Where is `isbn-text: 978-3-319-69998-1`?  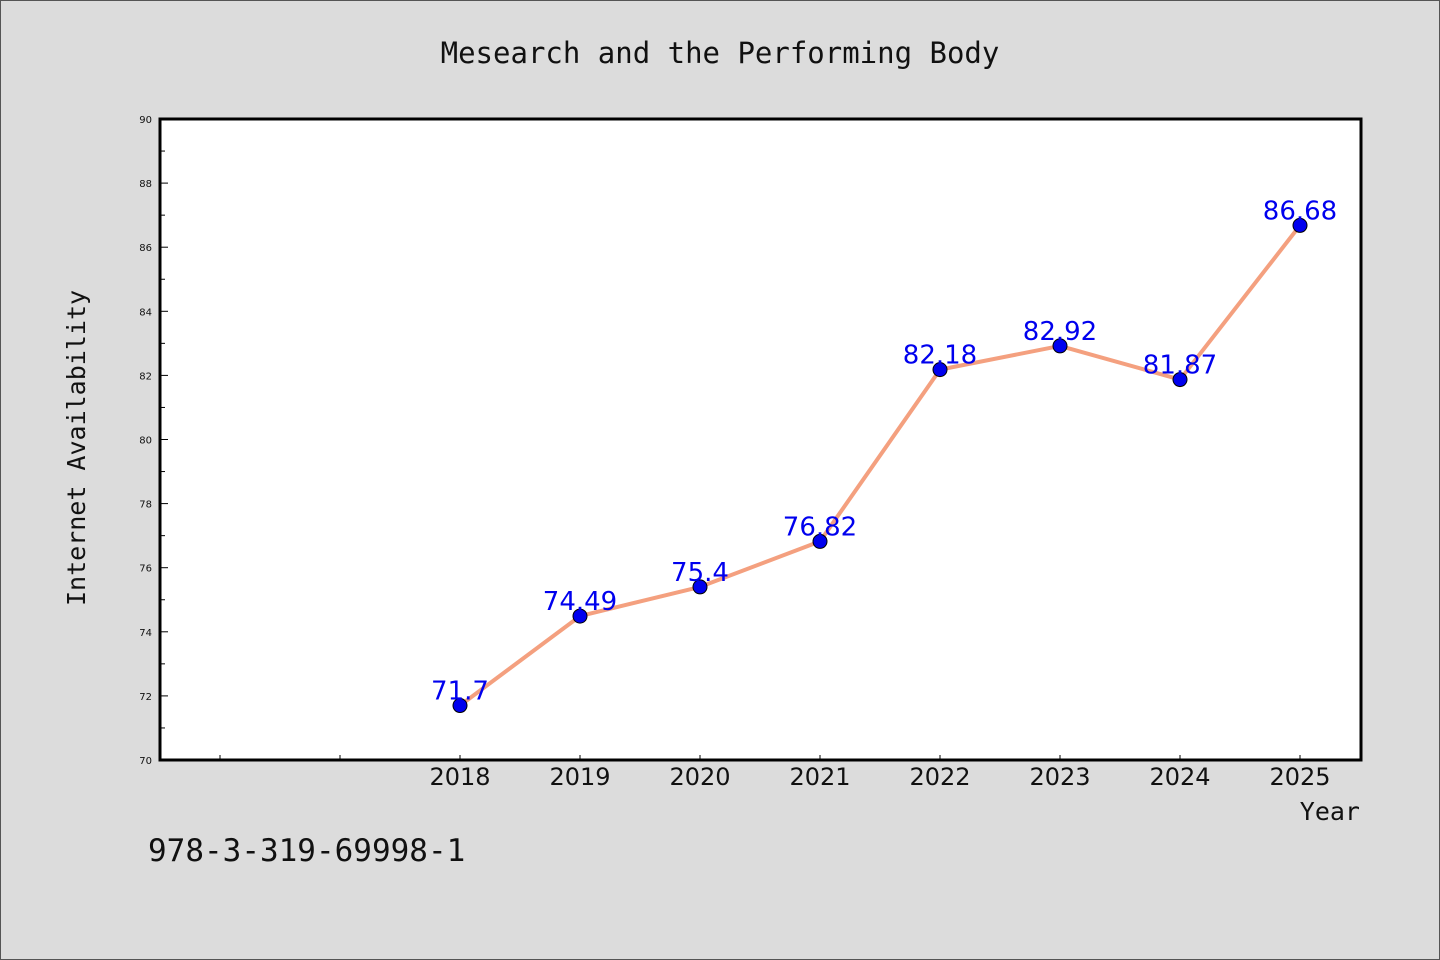 isbn-text: 978-3-319-69998-1 is located at coordinates (307, 851).